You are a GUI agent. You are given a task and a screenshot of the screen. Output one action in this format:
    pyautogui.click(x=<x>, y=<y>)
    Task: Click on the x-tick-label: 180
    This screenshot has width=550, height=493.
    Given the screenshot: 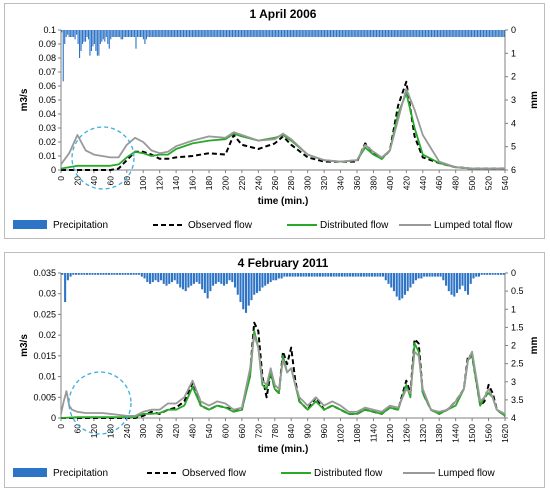 What is the action you would take?
    pyautogui.click(x=209, y=183)
    